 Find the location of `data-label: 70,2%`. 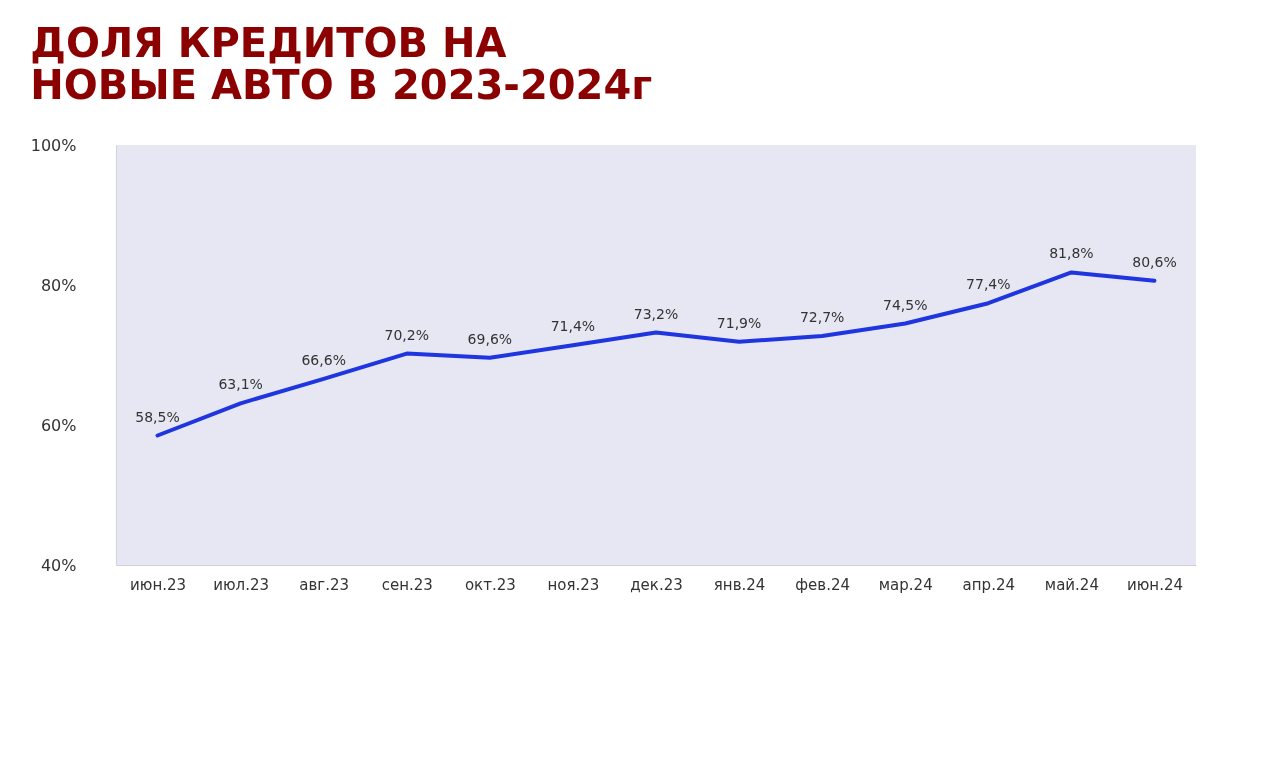

data-label: 70,2% is located at coordinates (407, 334).